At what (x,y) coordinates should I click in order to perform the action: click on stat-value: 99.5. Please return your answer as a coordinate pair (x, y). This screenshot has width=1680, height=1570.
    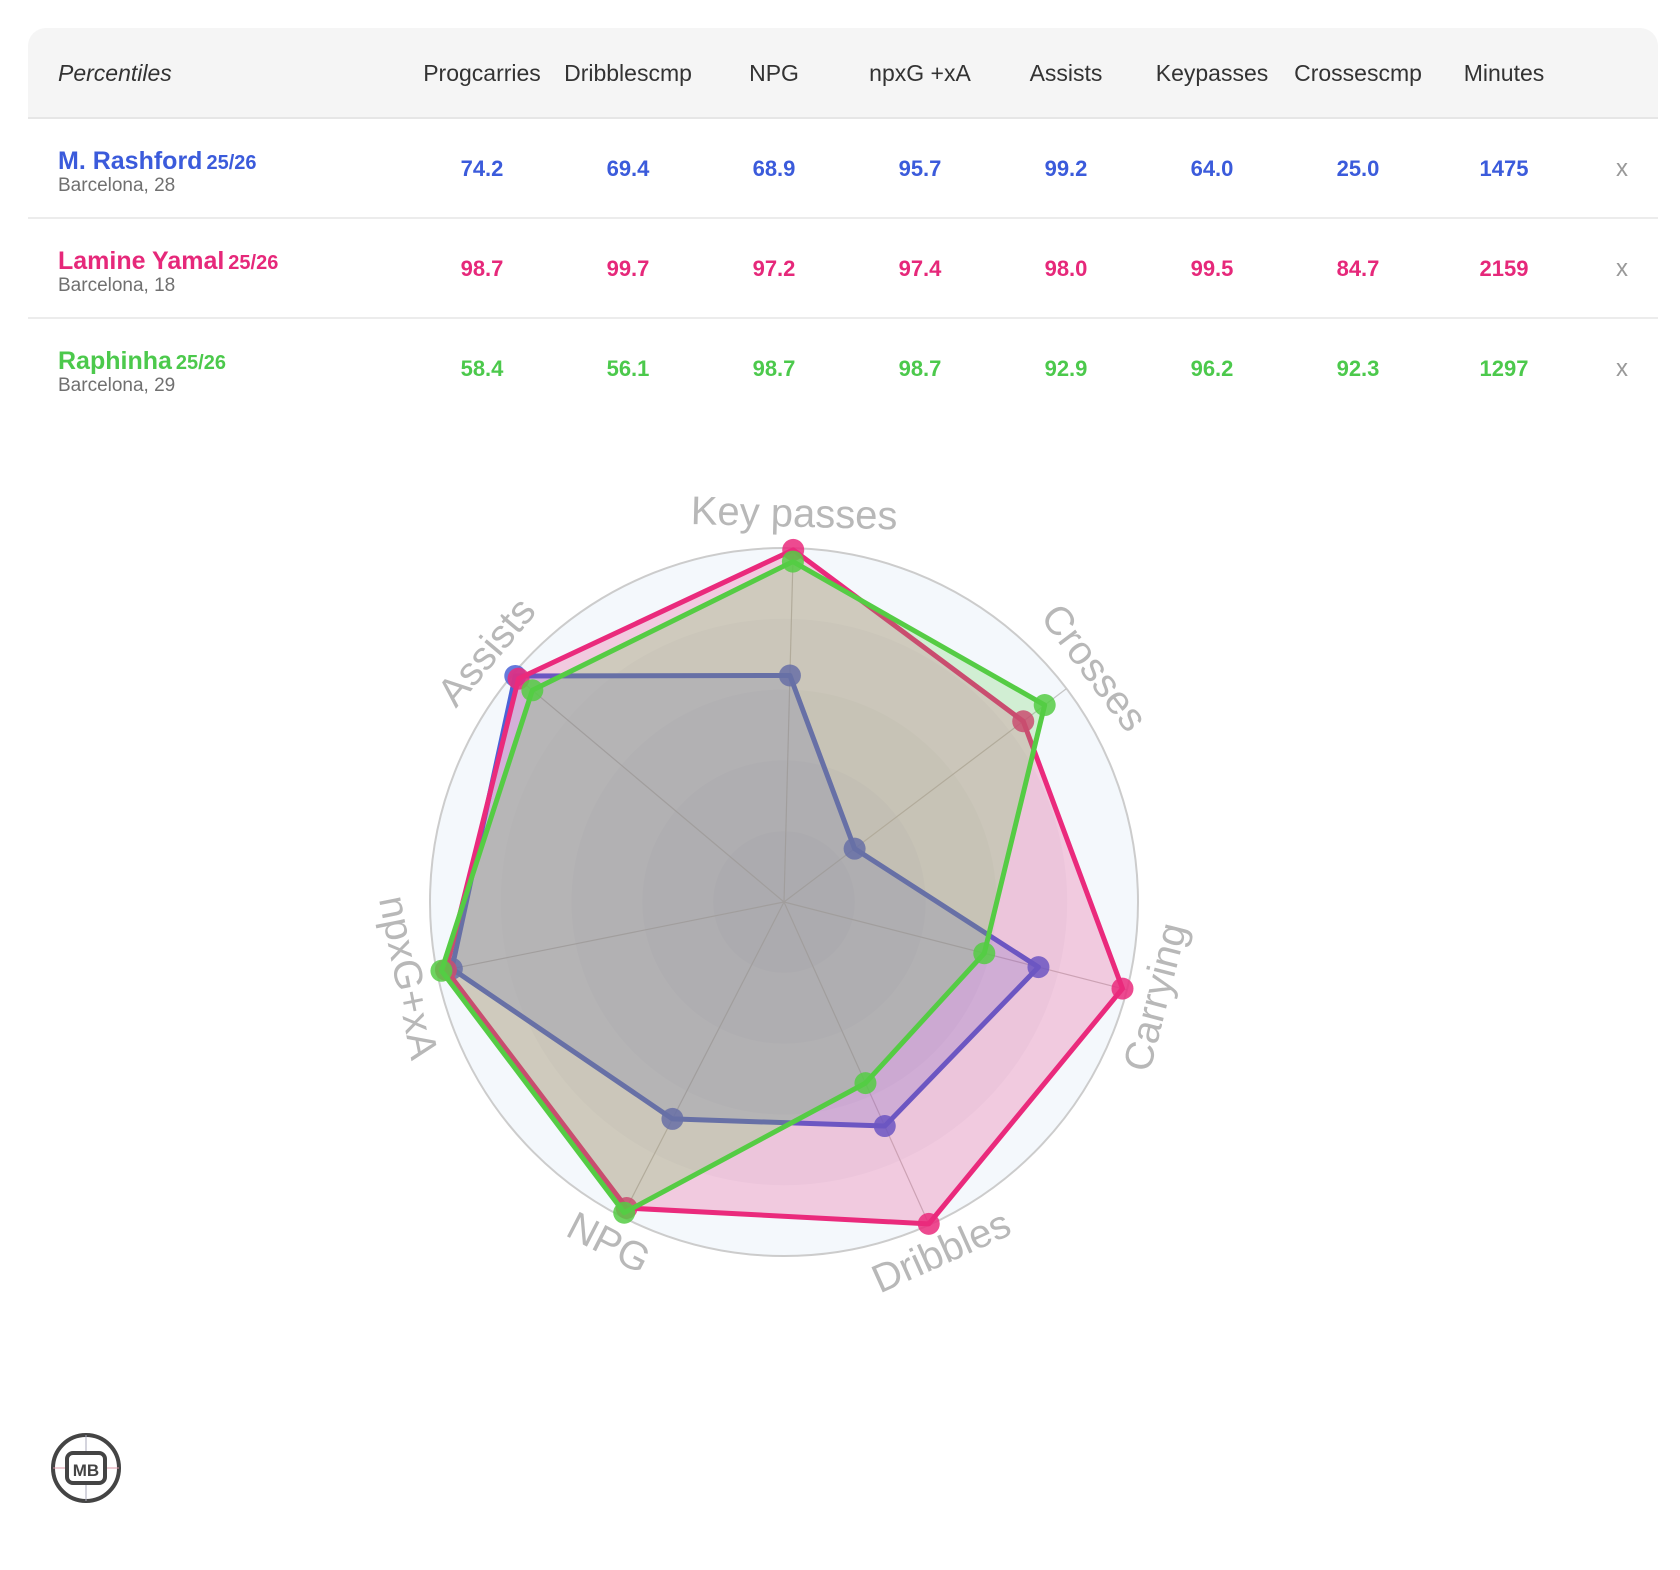
    Looking at the image, I should click on (1212, 268).